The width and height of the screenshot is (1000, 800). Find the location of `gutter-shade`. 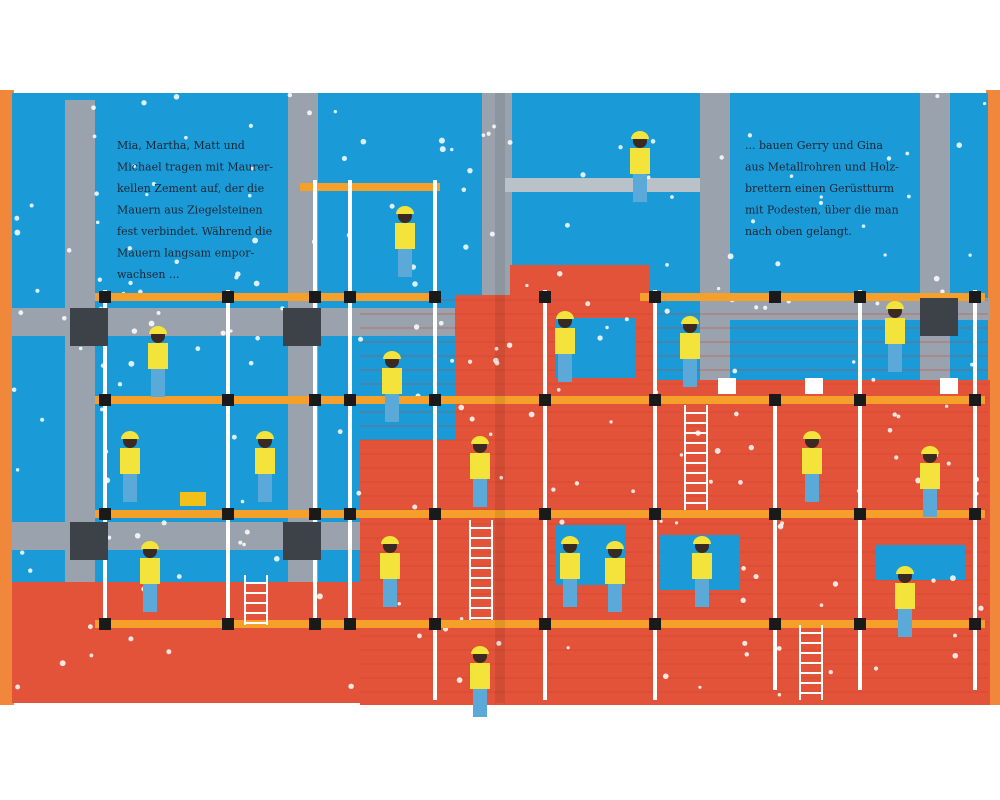

gutter-shade is located at coordinates (500, 398).